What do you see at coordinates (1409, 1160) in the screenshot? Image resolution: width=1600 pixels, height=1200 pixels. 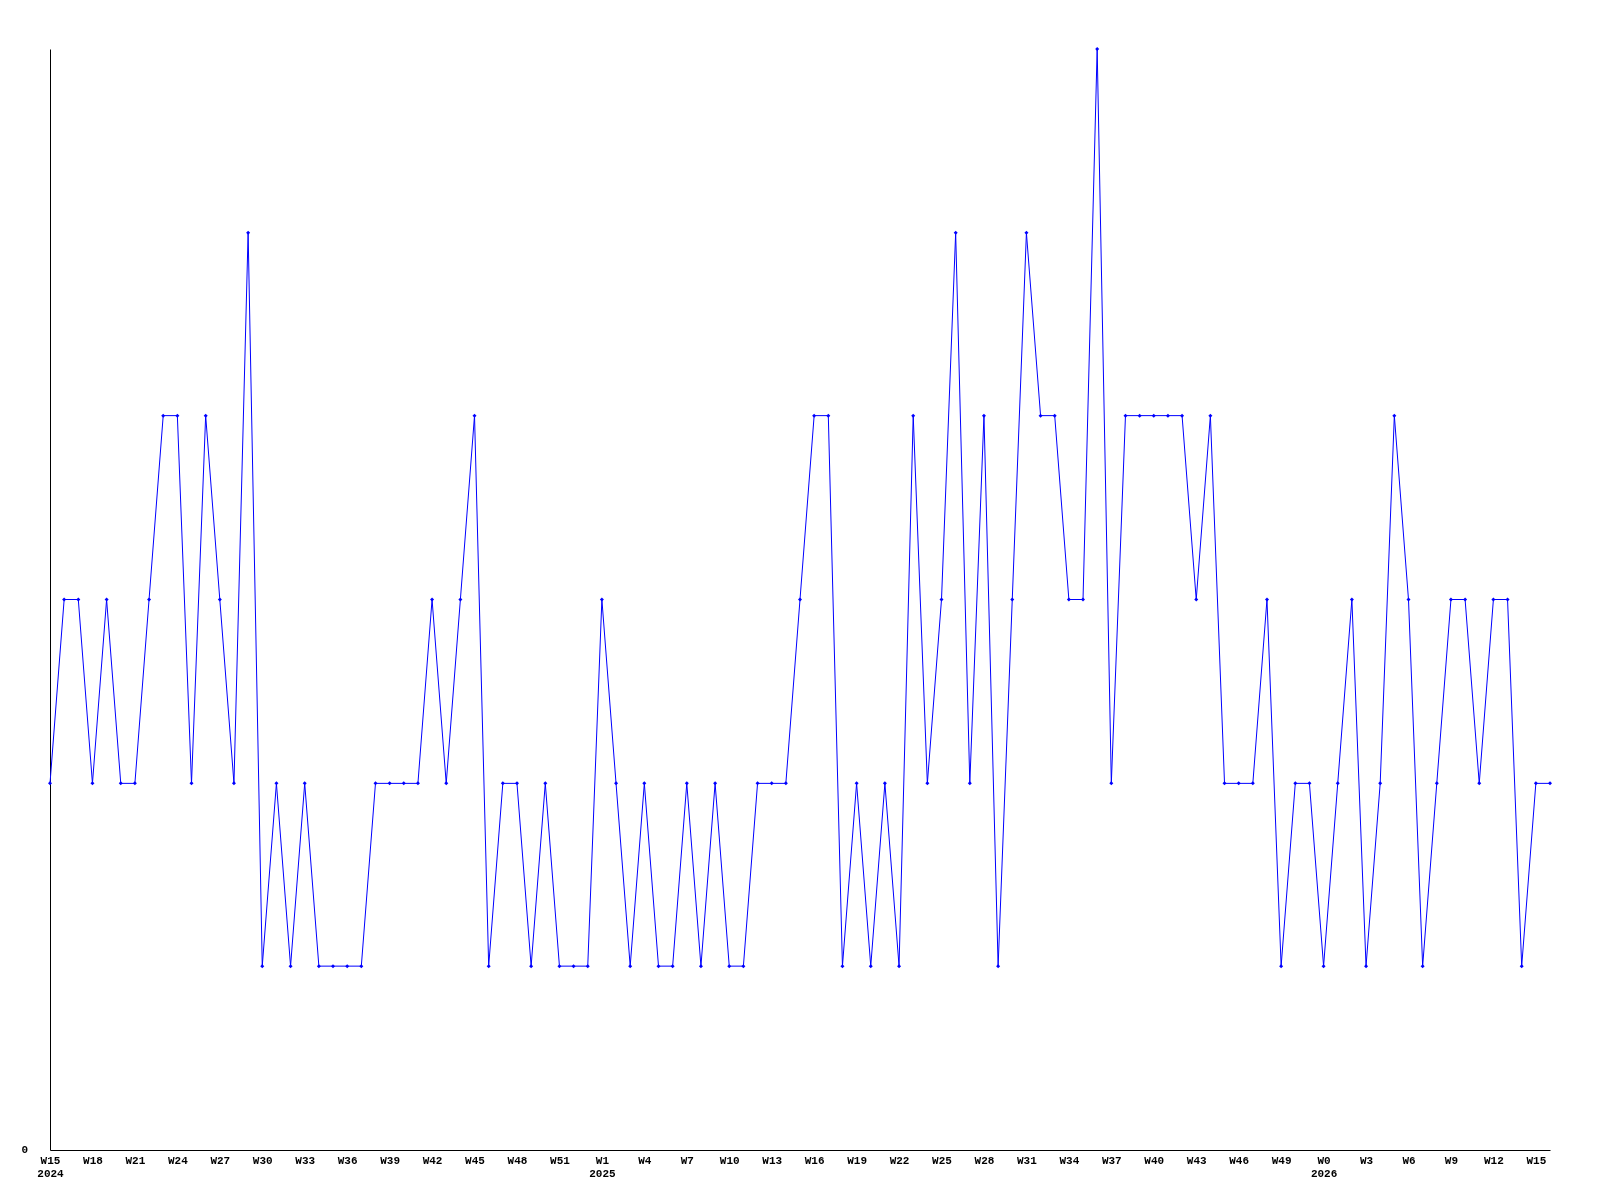 I see `x-tick-label: W6` at bounding box center [1409, 1160].